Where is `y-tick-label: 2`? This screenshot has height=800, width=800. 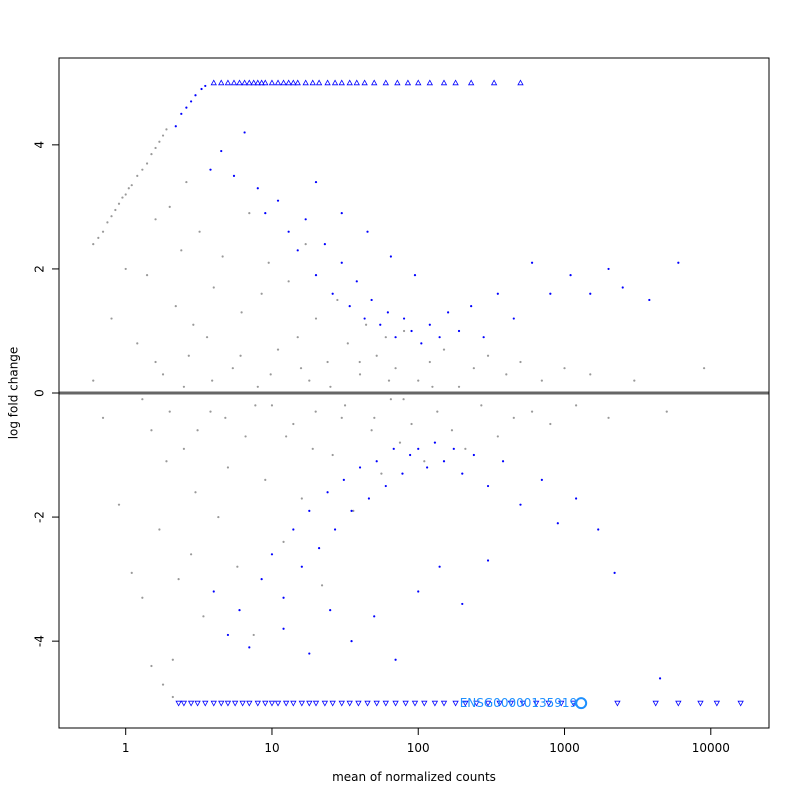 y-tick-label: 2 is located at coordinates (40, 269).